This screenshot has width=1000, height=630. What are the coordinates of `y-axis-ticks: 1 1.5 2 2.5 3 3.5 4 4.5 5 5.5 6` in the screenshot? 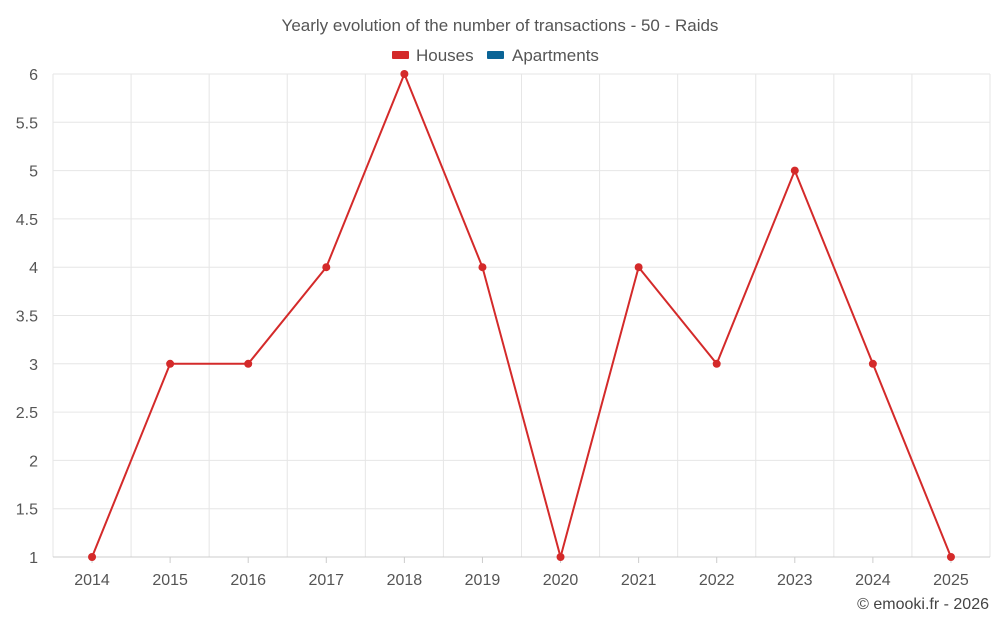 It's located at (27, 317).